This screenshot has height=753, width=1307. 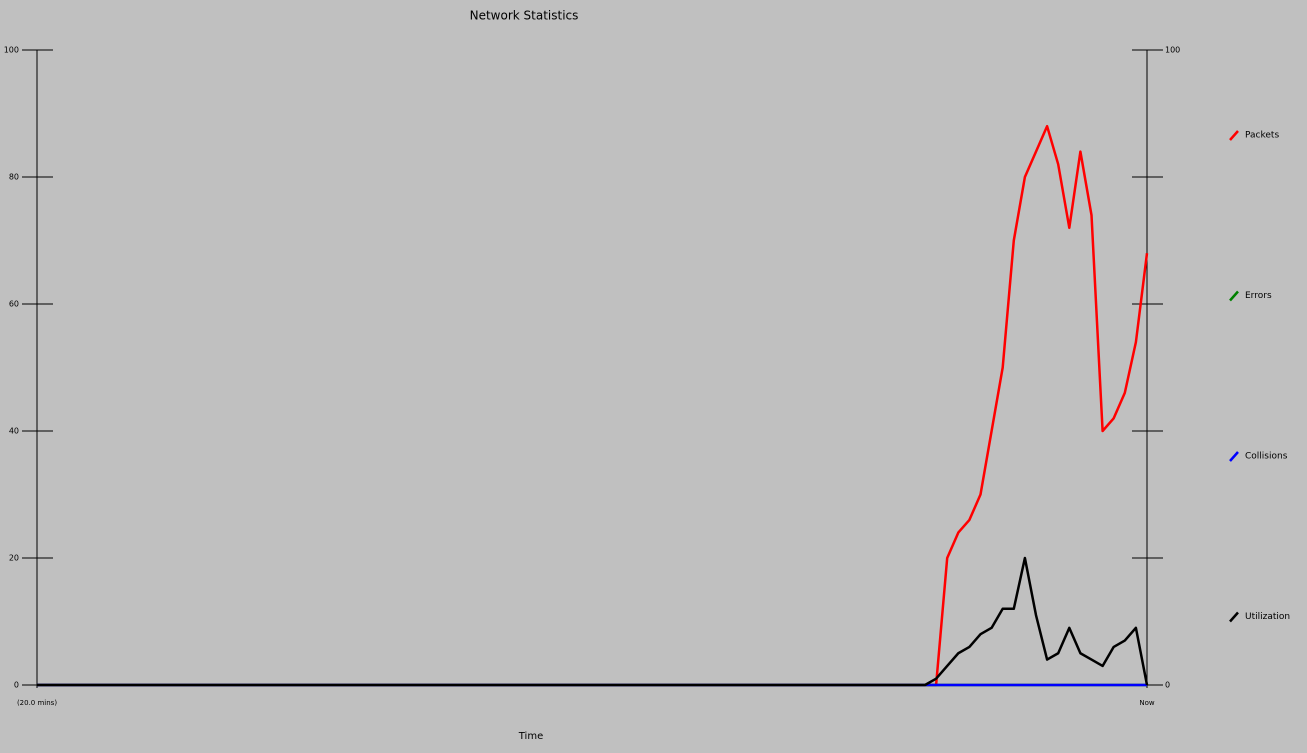 What do you see at coordinates (1167, 685) in the screenshot?
I see `y2-tick-label: 0` at bounding box center [1167, 685].